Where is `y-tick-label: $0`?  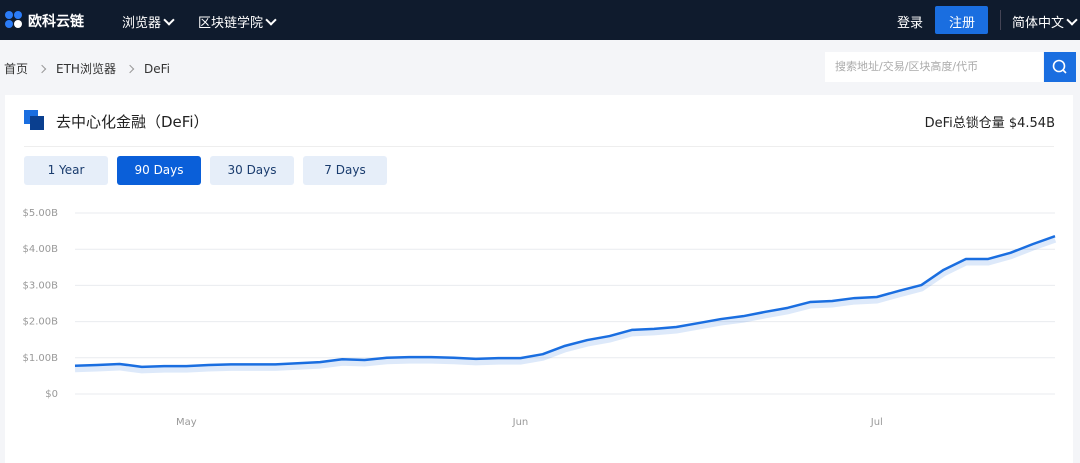
y-tick-label: $0 is located at coordinates (51, 394).